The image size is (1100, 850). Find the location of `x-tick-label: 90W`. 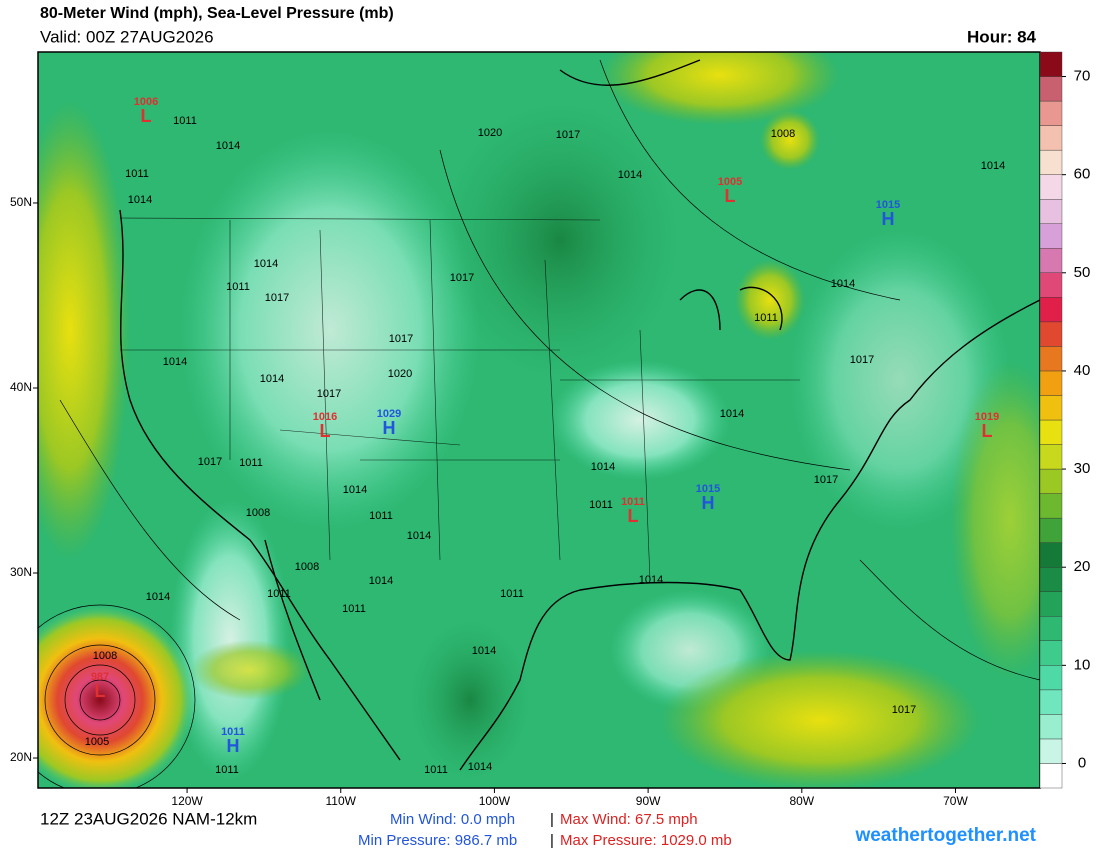

x-tick-label: 90W is located at coordinates (648, 801).